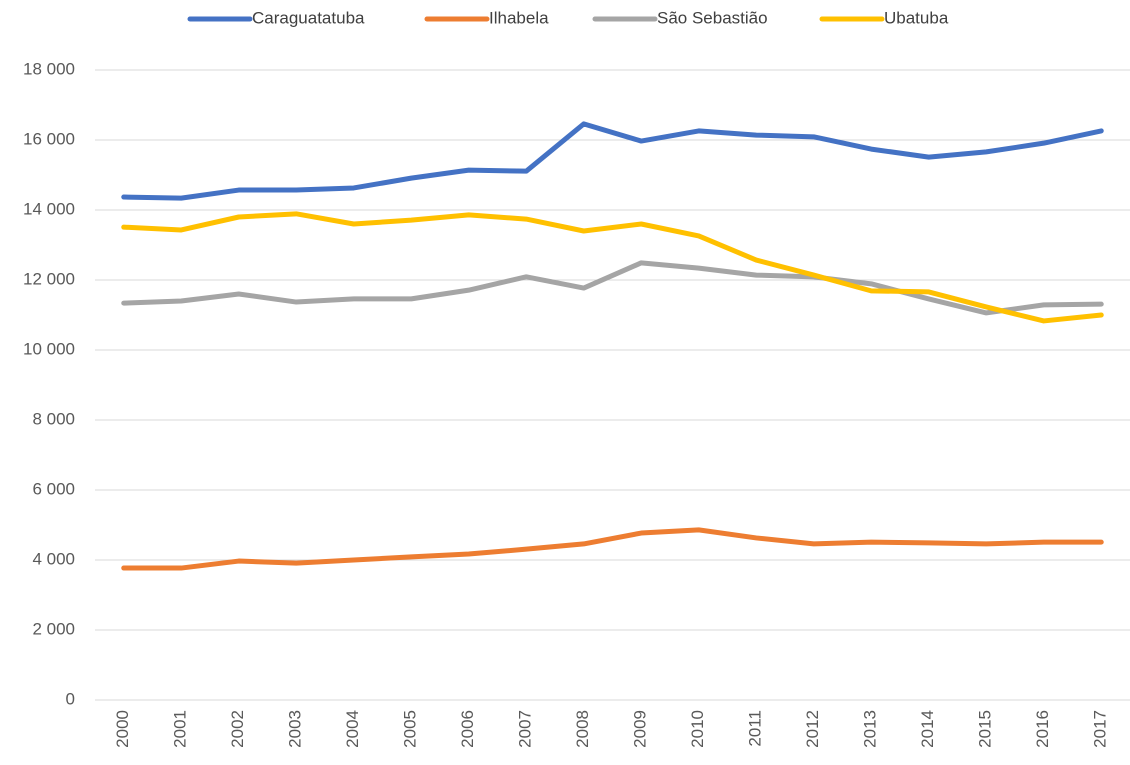 The image size is (1130, 765). What do you see at coordinates (49, 208) in the screenshot?
I see `y-tick-label: 14 000` at bounding box center [49, 208].